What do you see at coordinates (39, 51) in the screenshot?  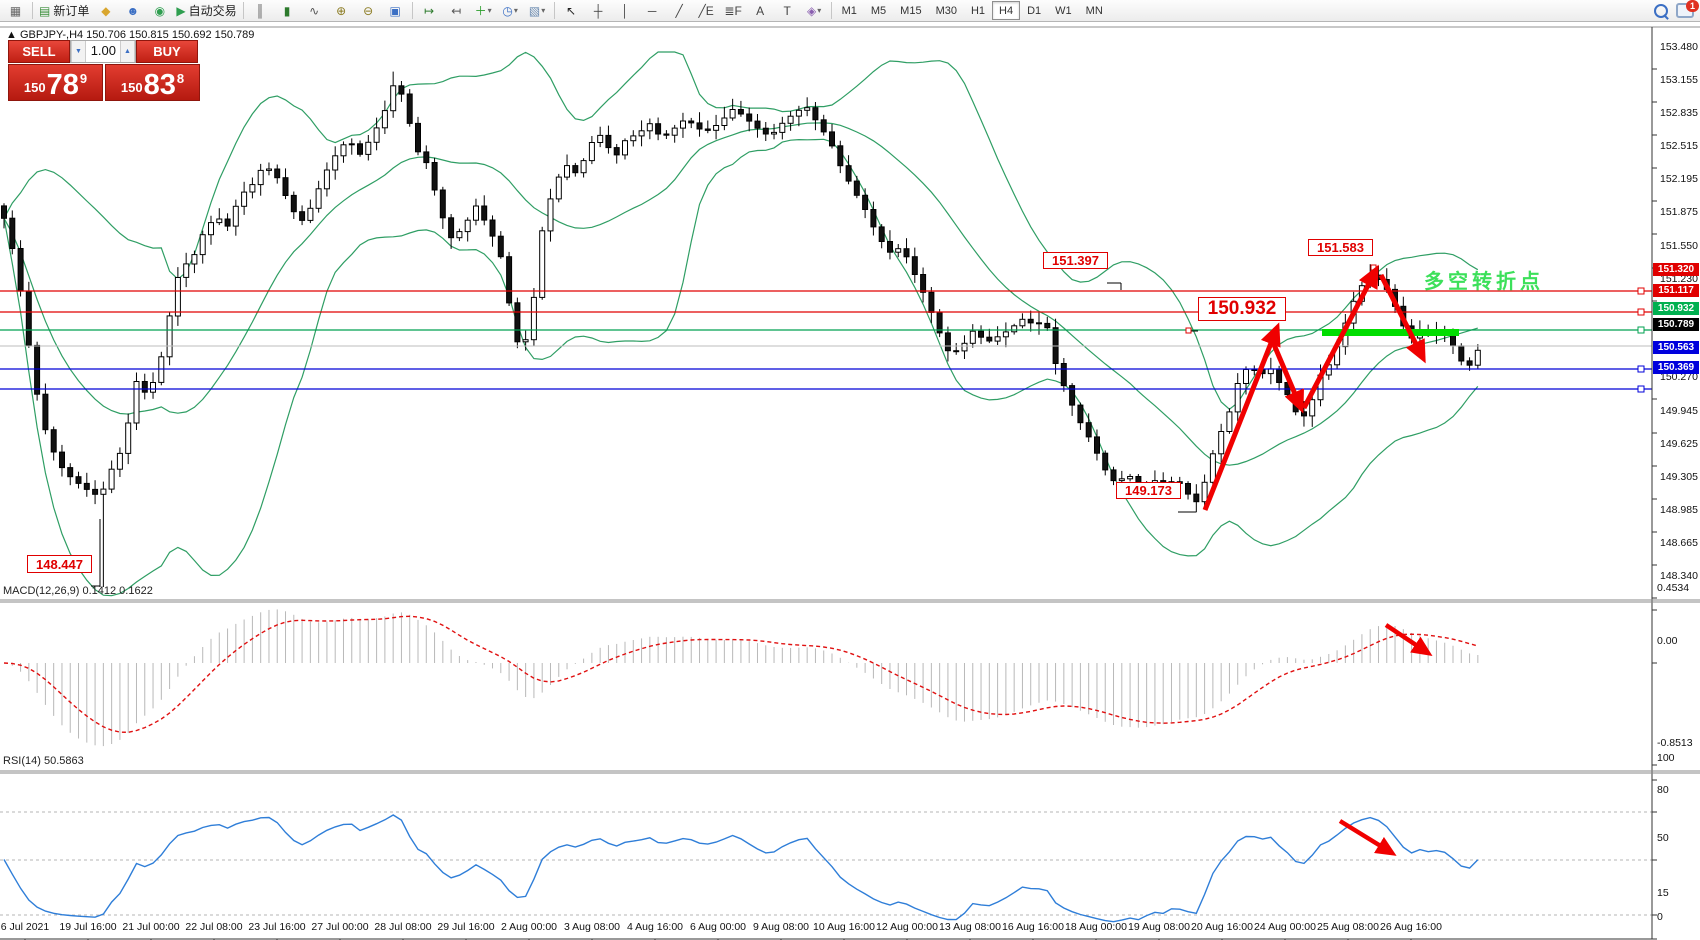 I see `sell-button: SELL` at bounding box center [39, 51].